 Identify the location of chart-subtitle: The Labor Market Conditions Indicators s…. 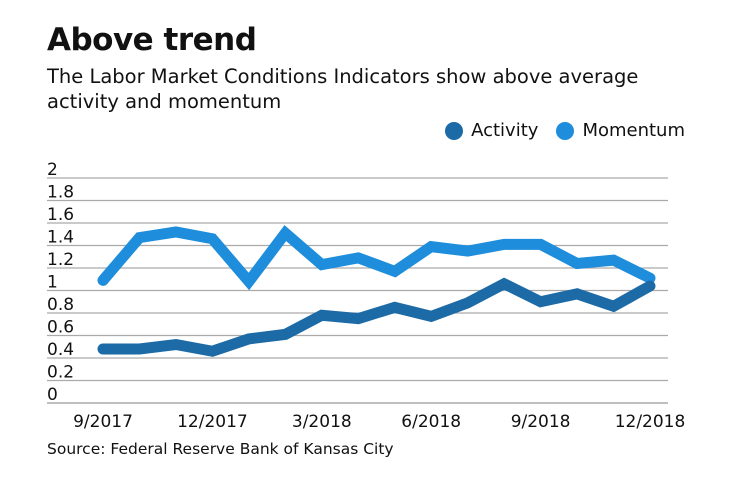
(343, 89).